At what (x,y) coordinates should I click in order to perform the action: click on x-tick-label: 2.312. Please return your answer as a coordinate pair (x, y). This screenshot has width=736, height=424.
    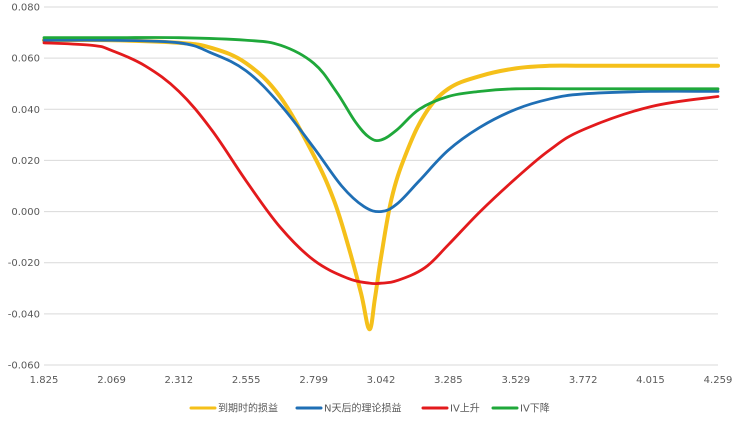
    Looking at the image, I should click on (179, 380).